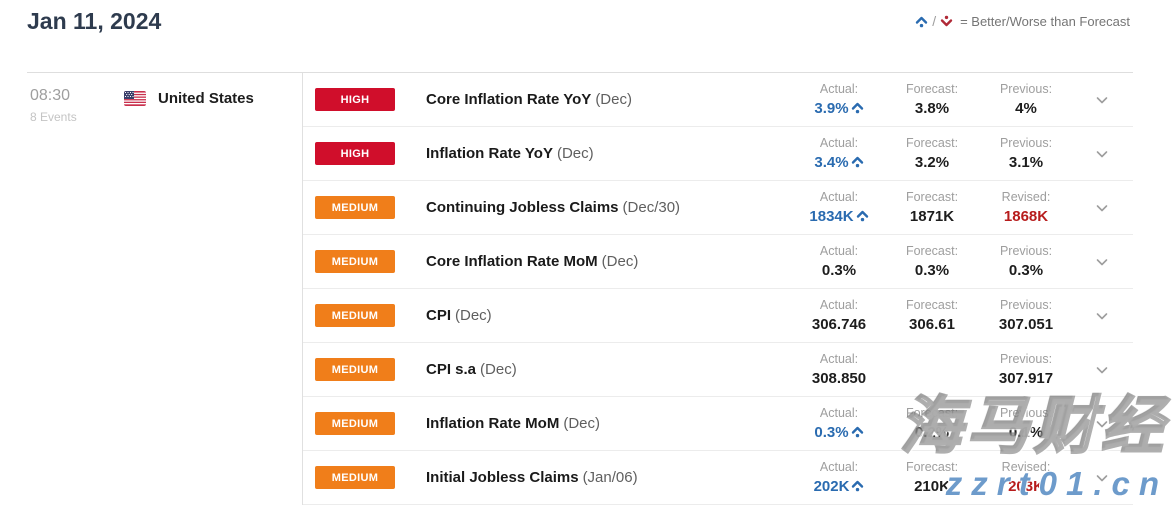  What do you see at coordinates (932, 486) in the screenshot?
I see `forecast-value: 210K` at bounding box center [932, 486].